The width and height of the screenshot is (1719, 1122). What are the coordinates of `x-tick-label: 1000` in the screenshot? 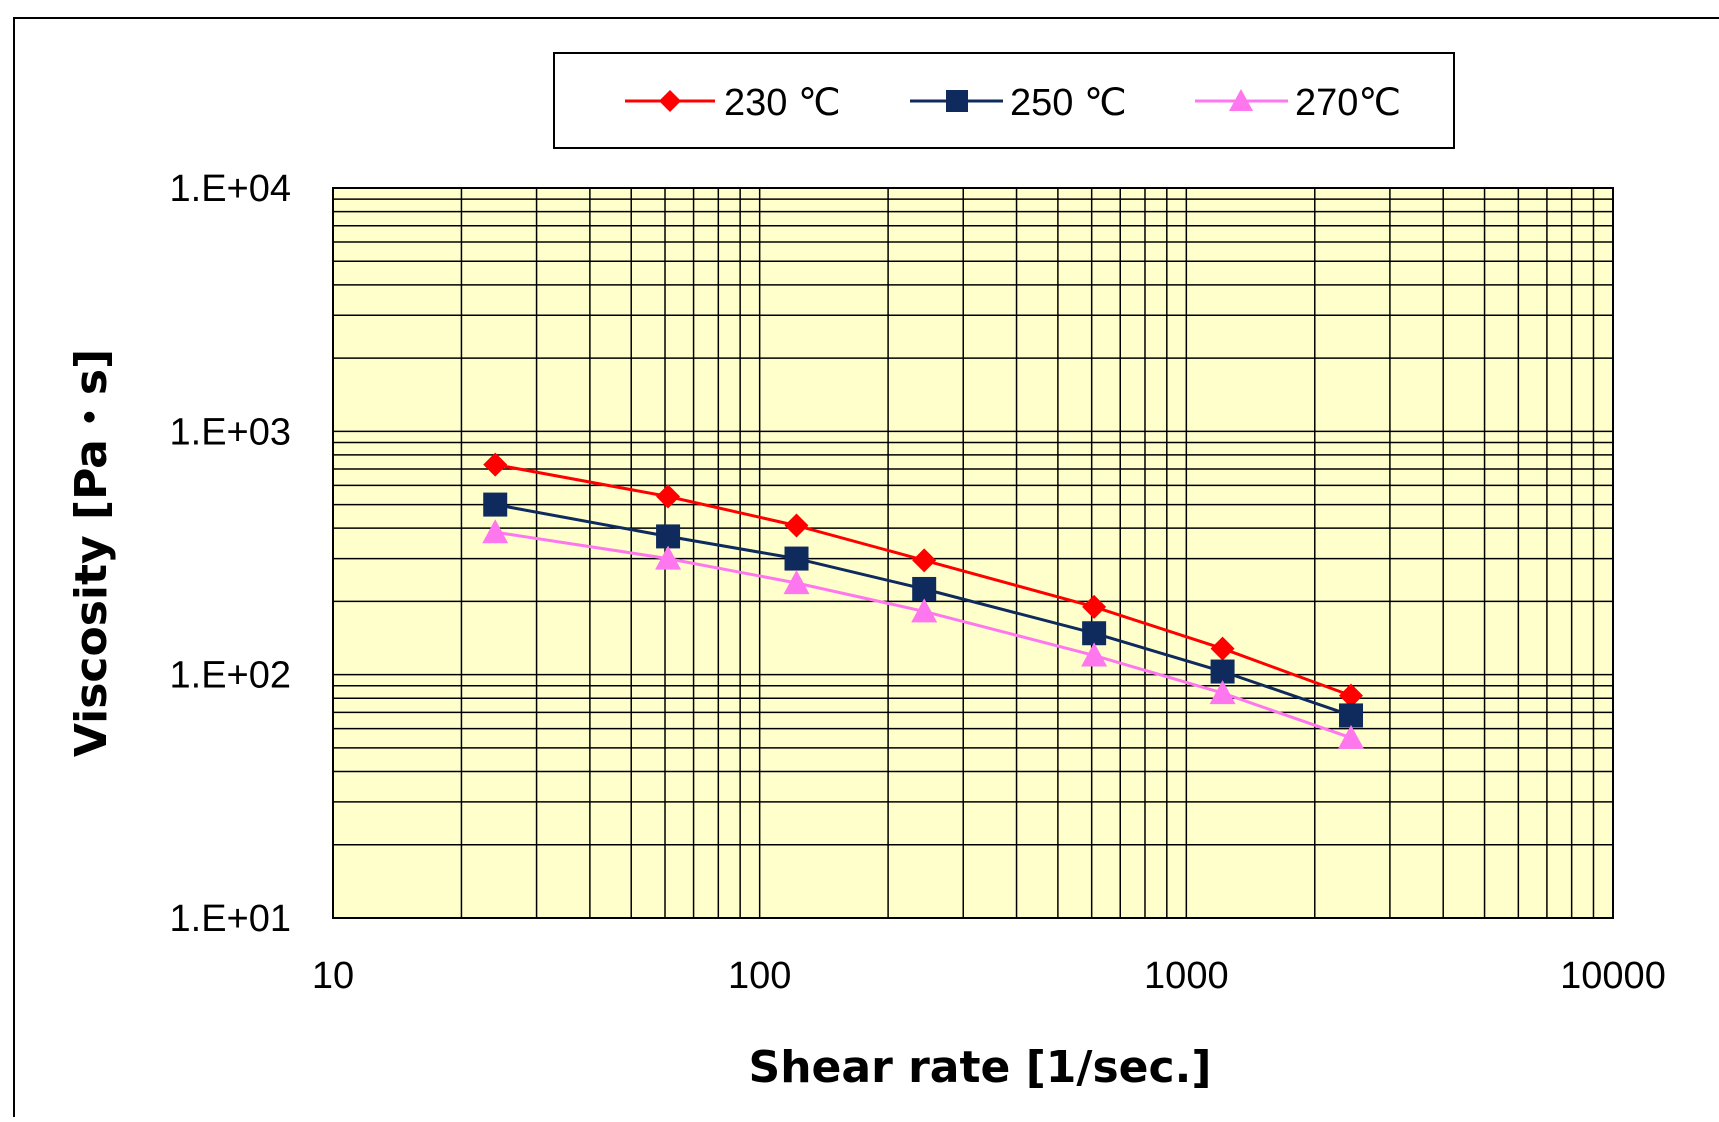 It's located at (1186, 976).